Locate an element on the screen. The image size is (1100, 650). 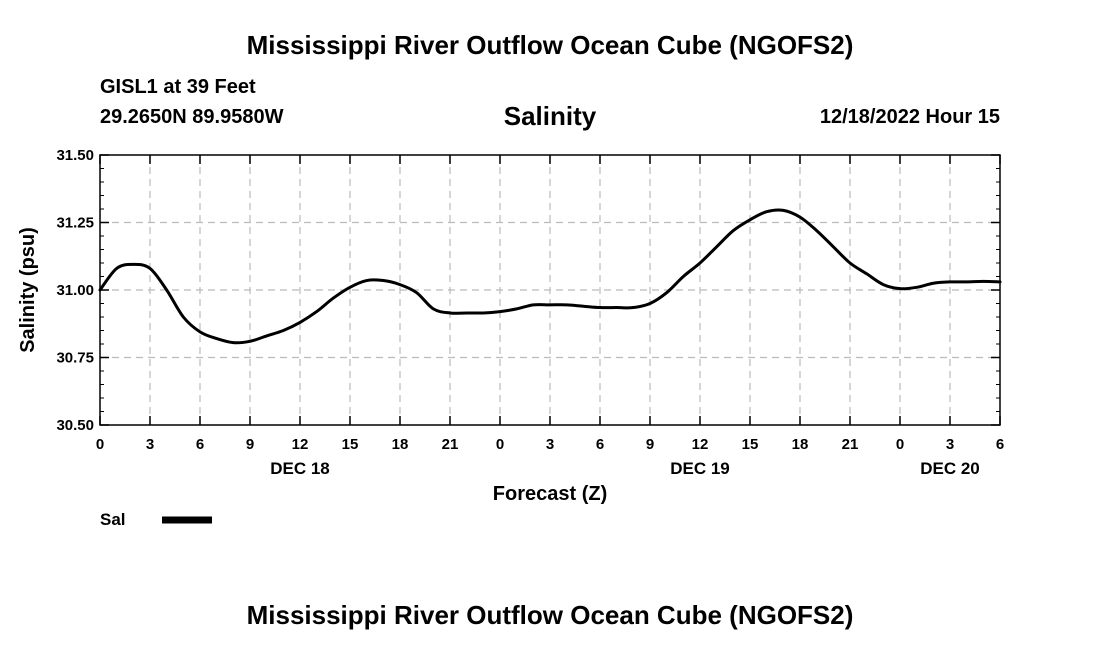
x-tick-label-14: 18 is located at coordinates (800, 444).